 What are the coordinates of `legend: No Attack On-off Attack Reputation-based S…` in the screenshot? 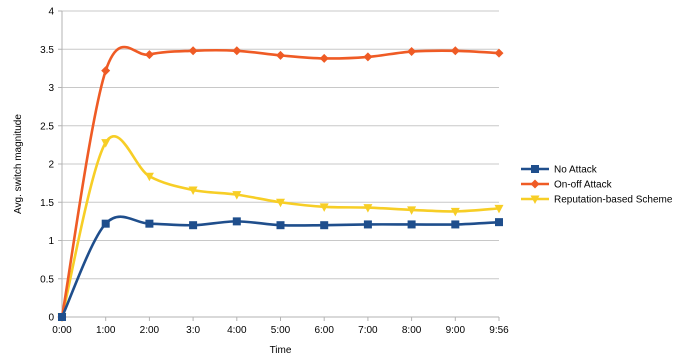 It's located at (597, 185).